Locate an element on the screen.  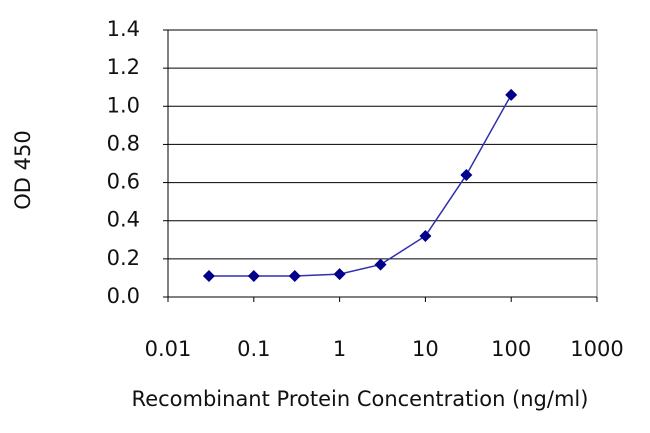
y-tick-label: 1.4 is located at coordinates (123, 29).